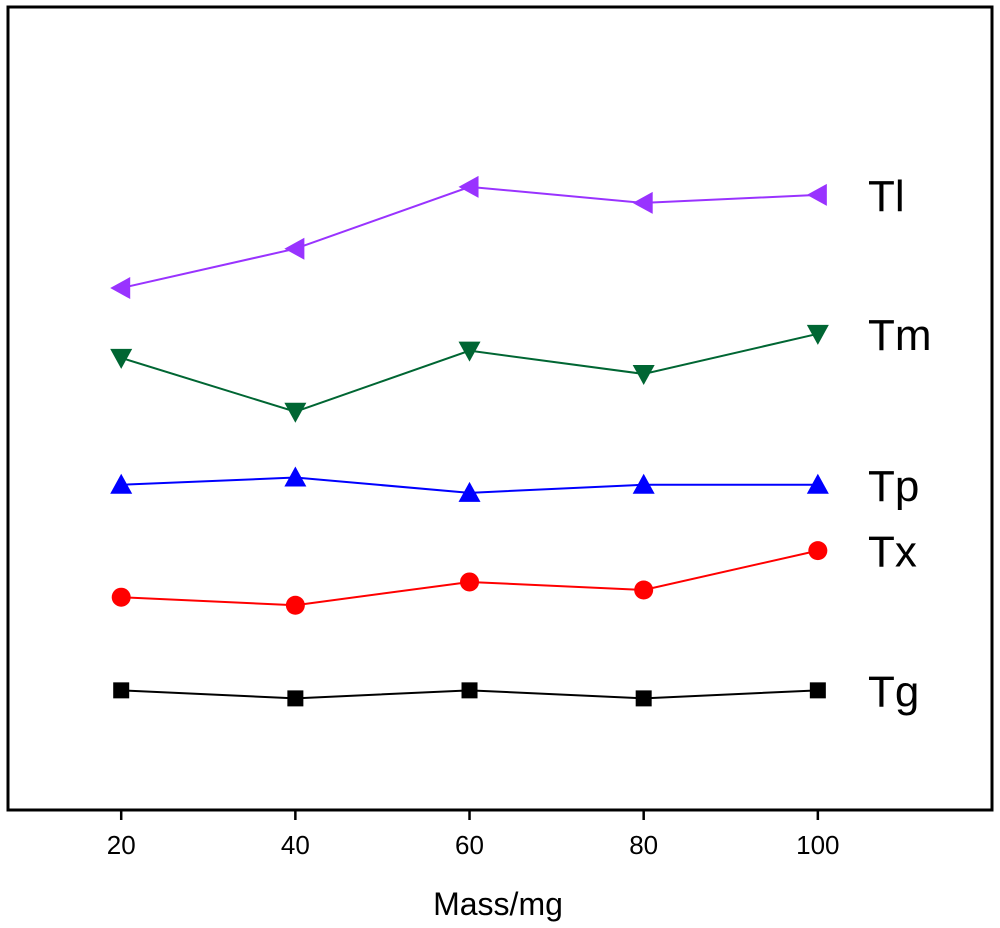  Describe the element at coordinates (643, 845) in the screenshot. I see `x-tick-label-80: 80` at that location.